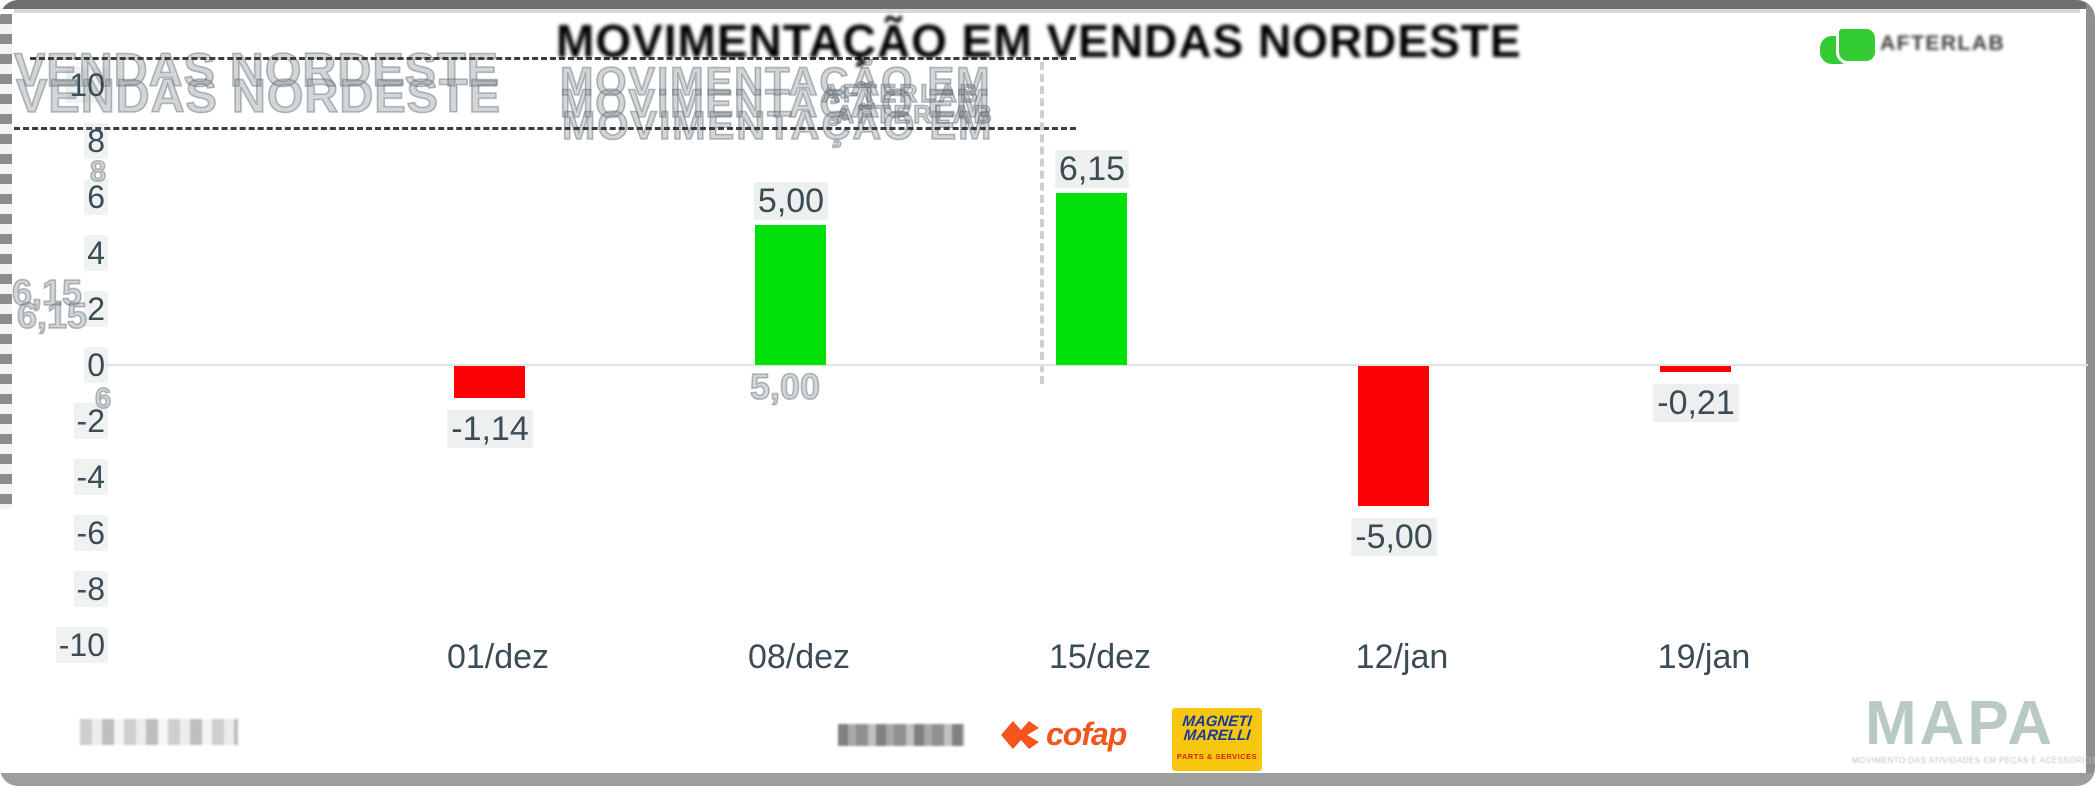  What do you see at coordinates (103, 399) in the screenshot?
I see `ghost-axis-digit-6: 6` at bounding box center [103, 399].